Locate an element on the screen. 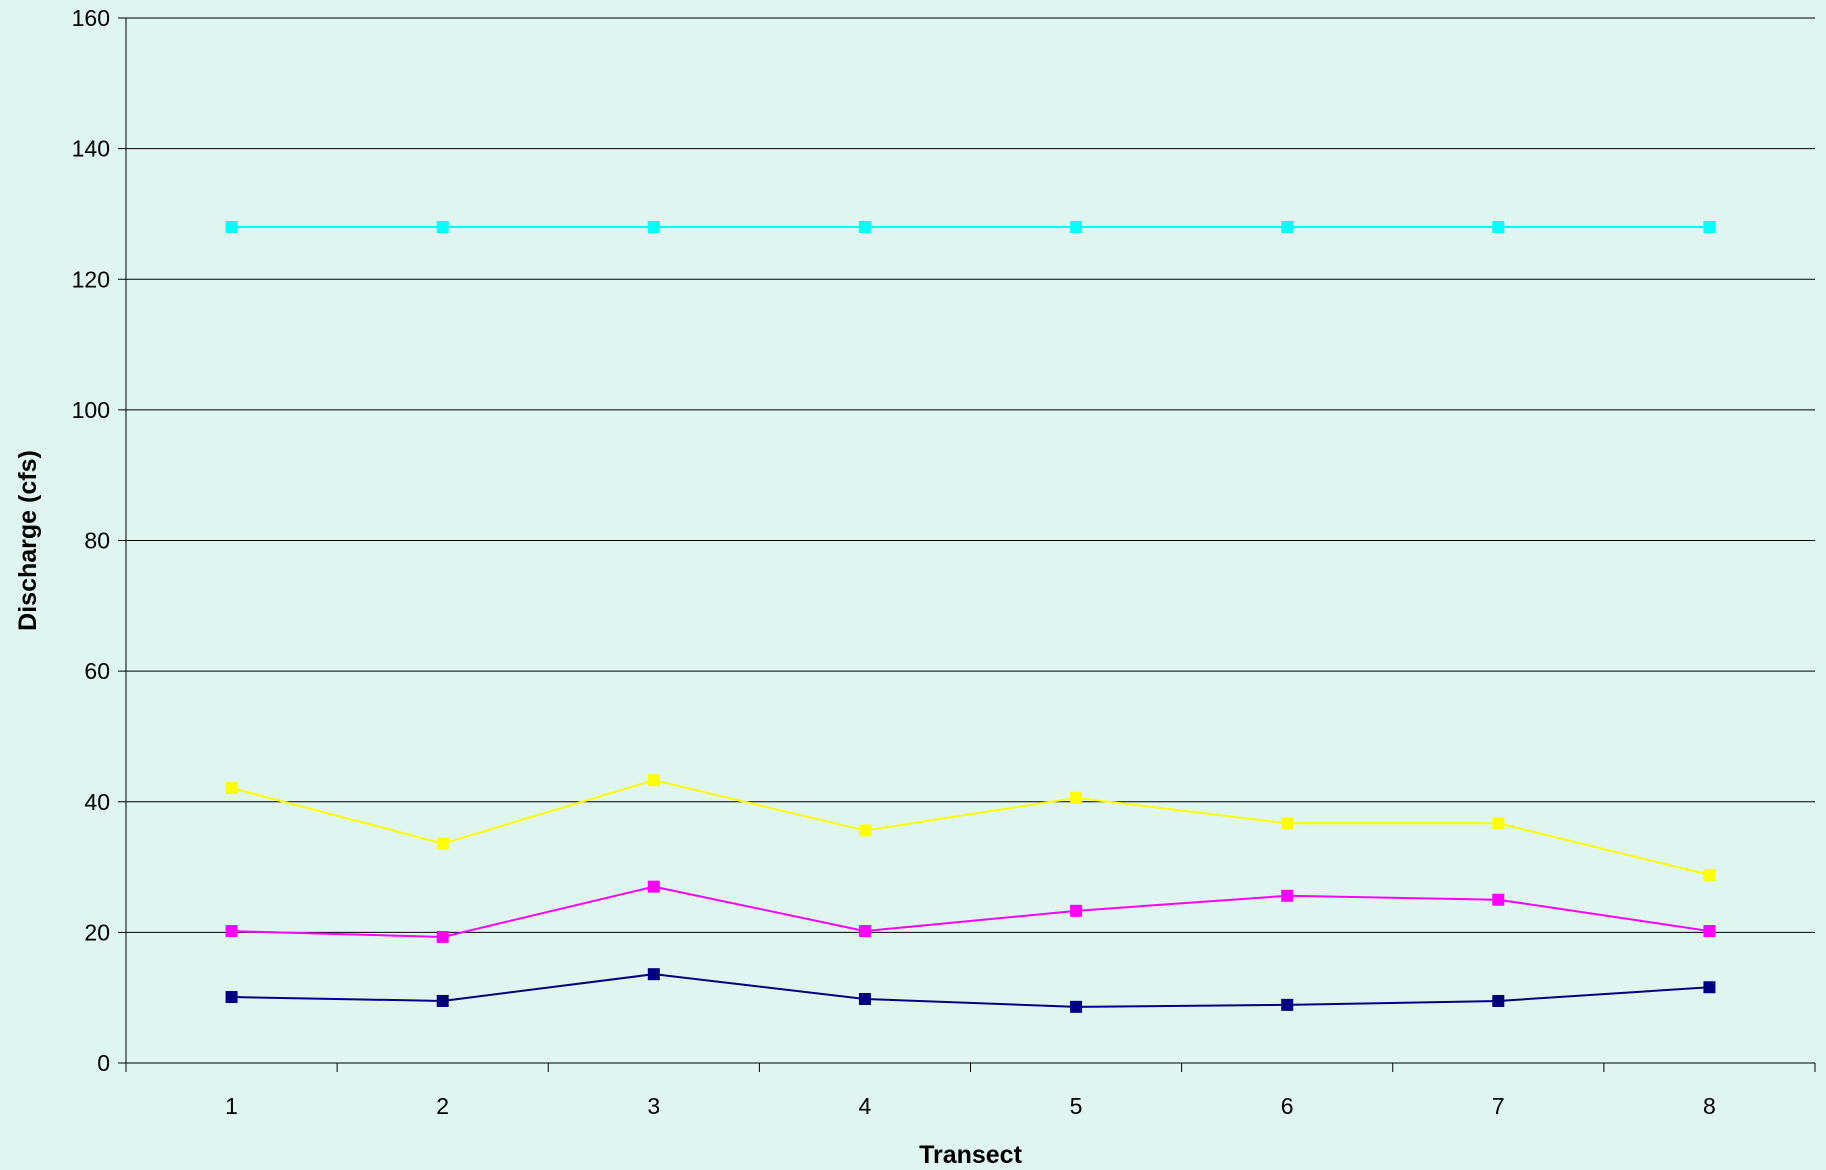 The width and height of the screenshot is (1826, 1170). x-tick-label: 5 is located at coordinates (1076, 1106).